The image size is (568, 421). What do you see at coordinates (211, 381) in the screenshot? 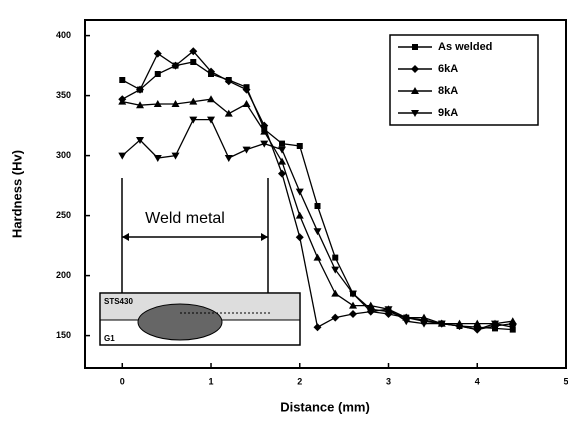
I see `x-tick-label: 1` at bounding box center [211, 381].